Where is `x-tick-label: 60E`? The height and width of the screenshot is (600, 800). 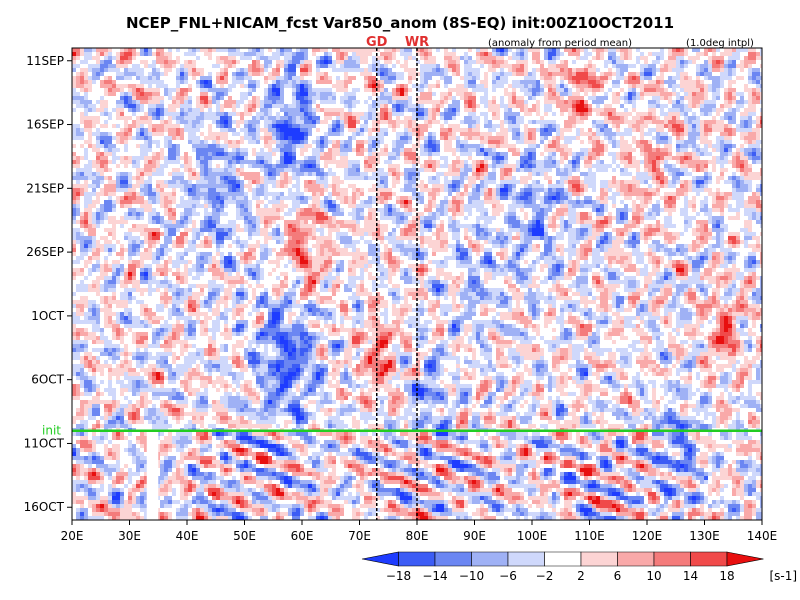
x-tick-label: 60E is located at coordinates (302, 536).